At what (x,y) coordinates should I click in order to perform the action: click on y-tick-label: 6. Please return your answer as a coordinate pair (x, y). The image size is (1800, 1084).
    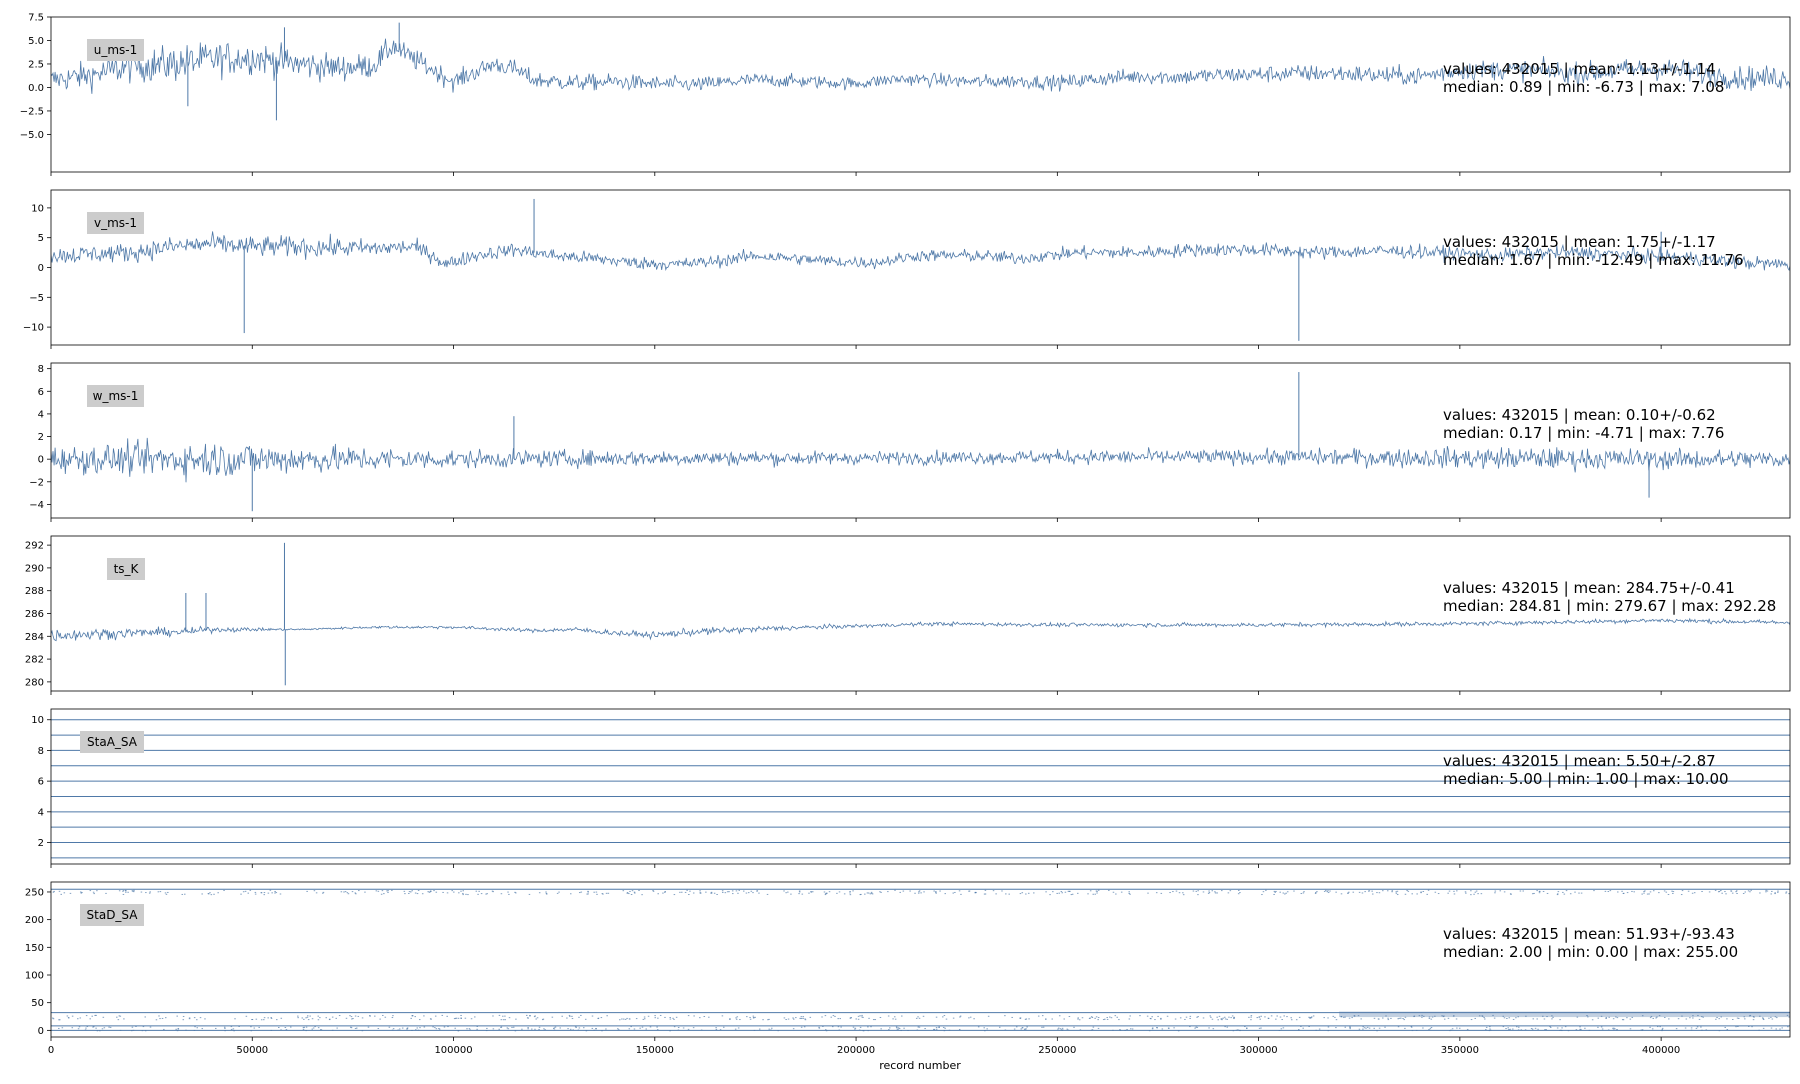
    Looking at the image, I should click on (41, 782).